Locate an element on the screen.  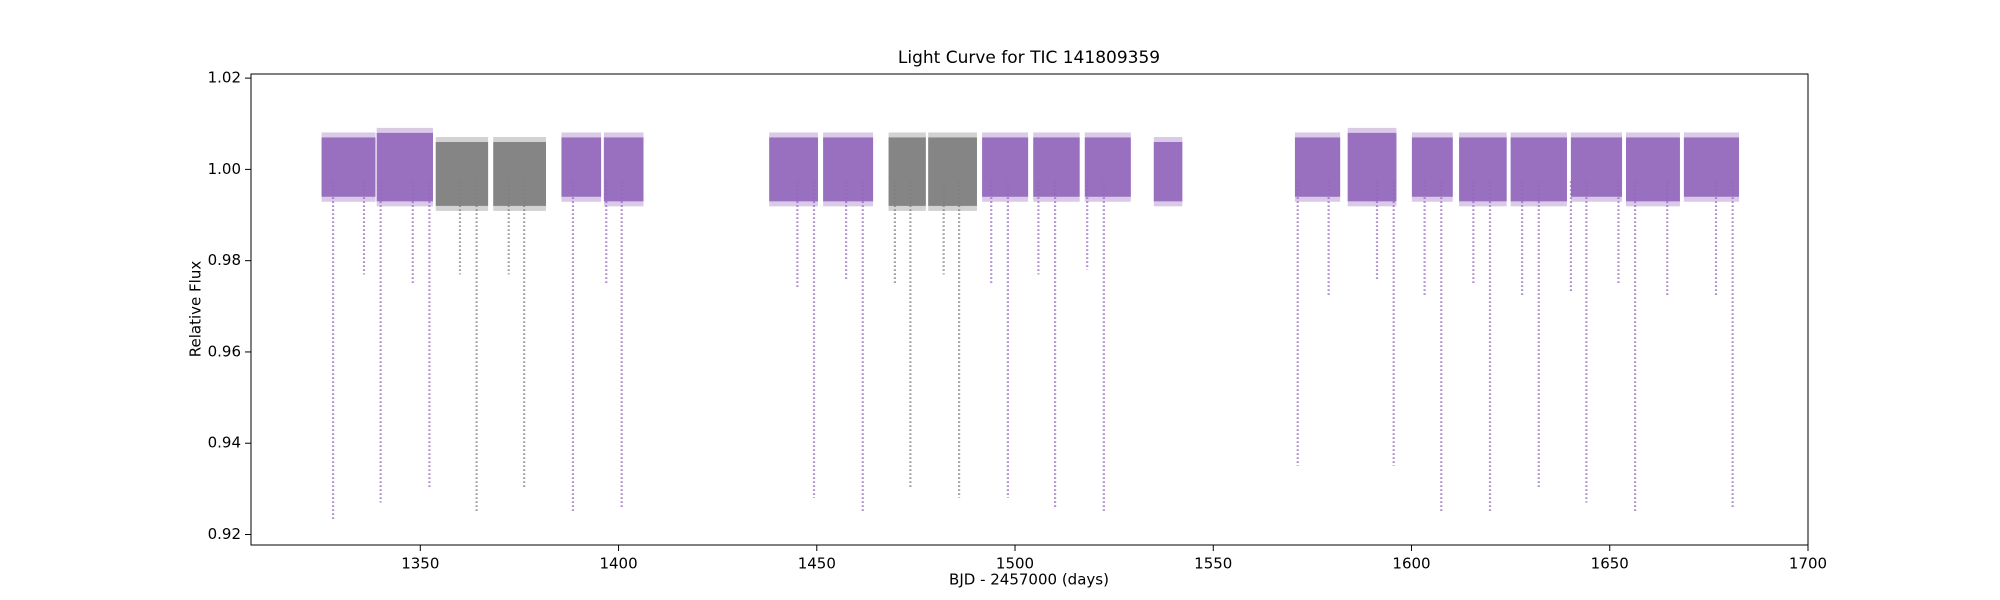
x-tick-label: 1550 is located at coordinates (1213, 564).